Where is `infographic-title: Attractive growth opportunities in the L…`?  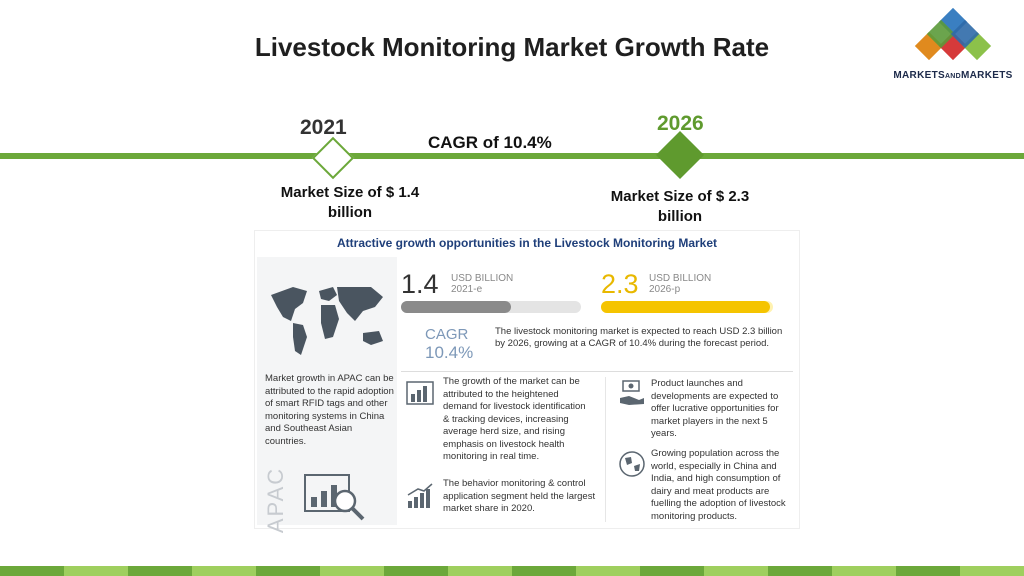
infographic-title: Attractive growth opportunities in the L… is located at coordinates (527, 243).